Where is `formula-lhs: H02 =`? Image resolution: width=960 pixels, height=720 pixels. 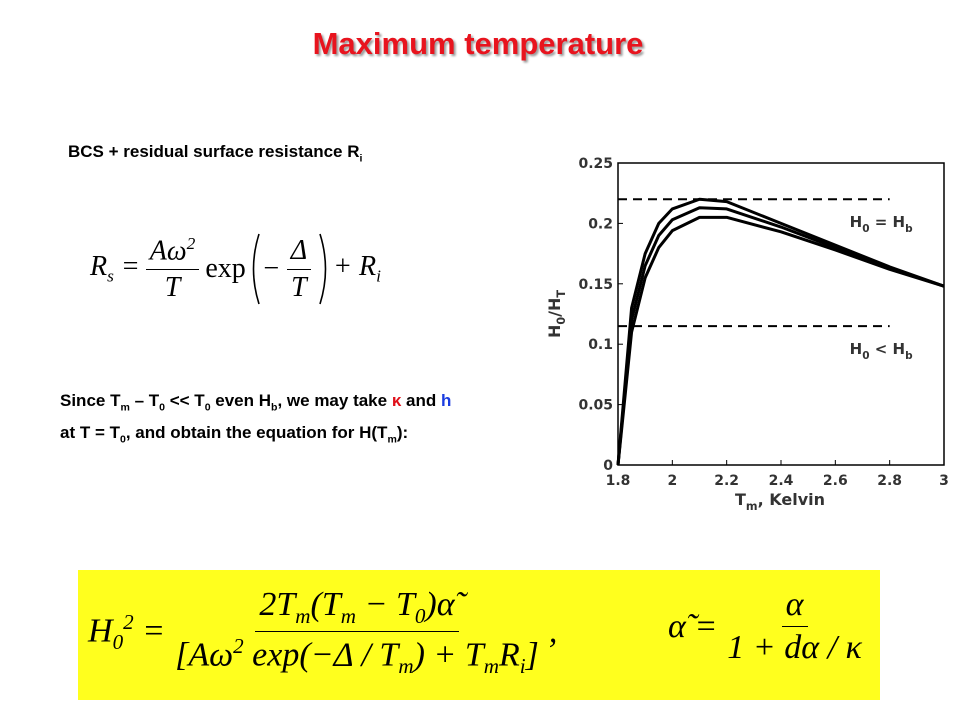 formula-lhs: H02 = is located at coordinates (126, 632).